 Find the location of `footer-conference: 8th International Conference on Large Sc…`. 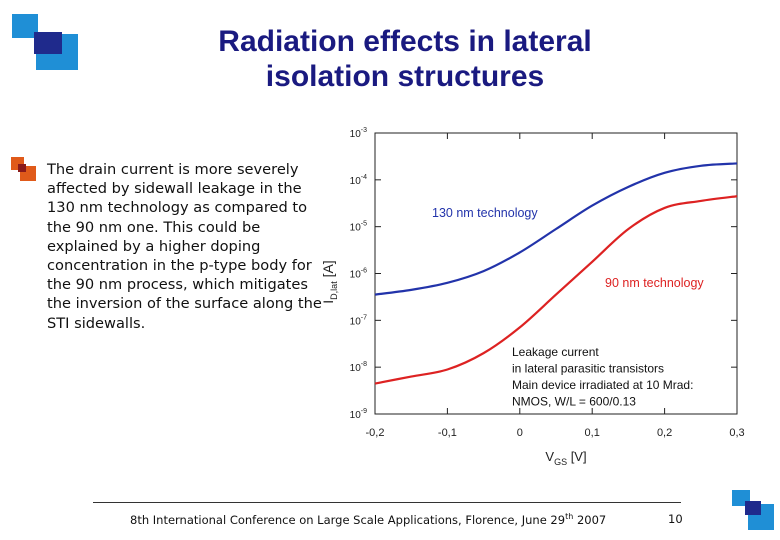

footer-conference: 8th International Conference on Large Sc… is located at coordinates (348, 519).